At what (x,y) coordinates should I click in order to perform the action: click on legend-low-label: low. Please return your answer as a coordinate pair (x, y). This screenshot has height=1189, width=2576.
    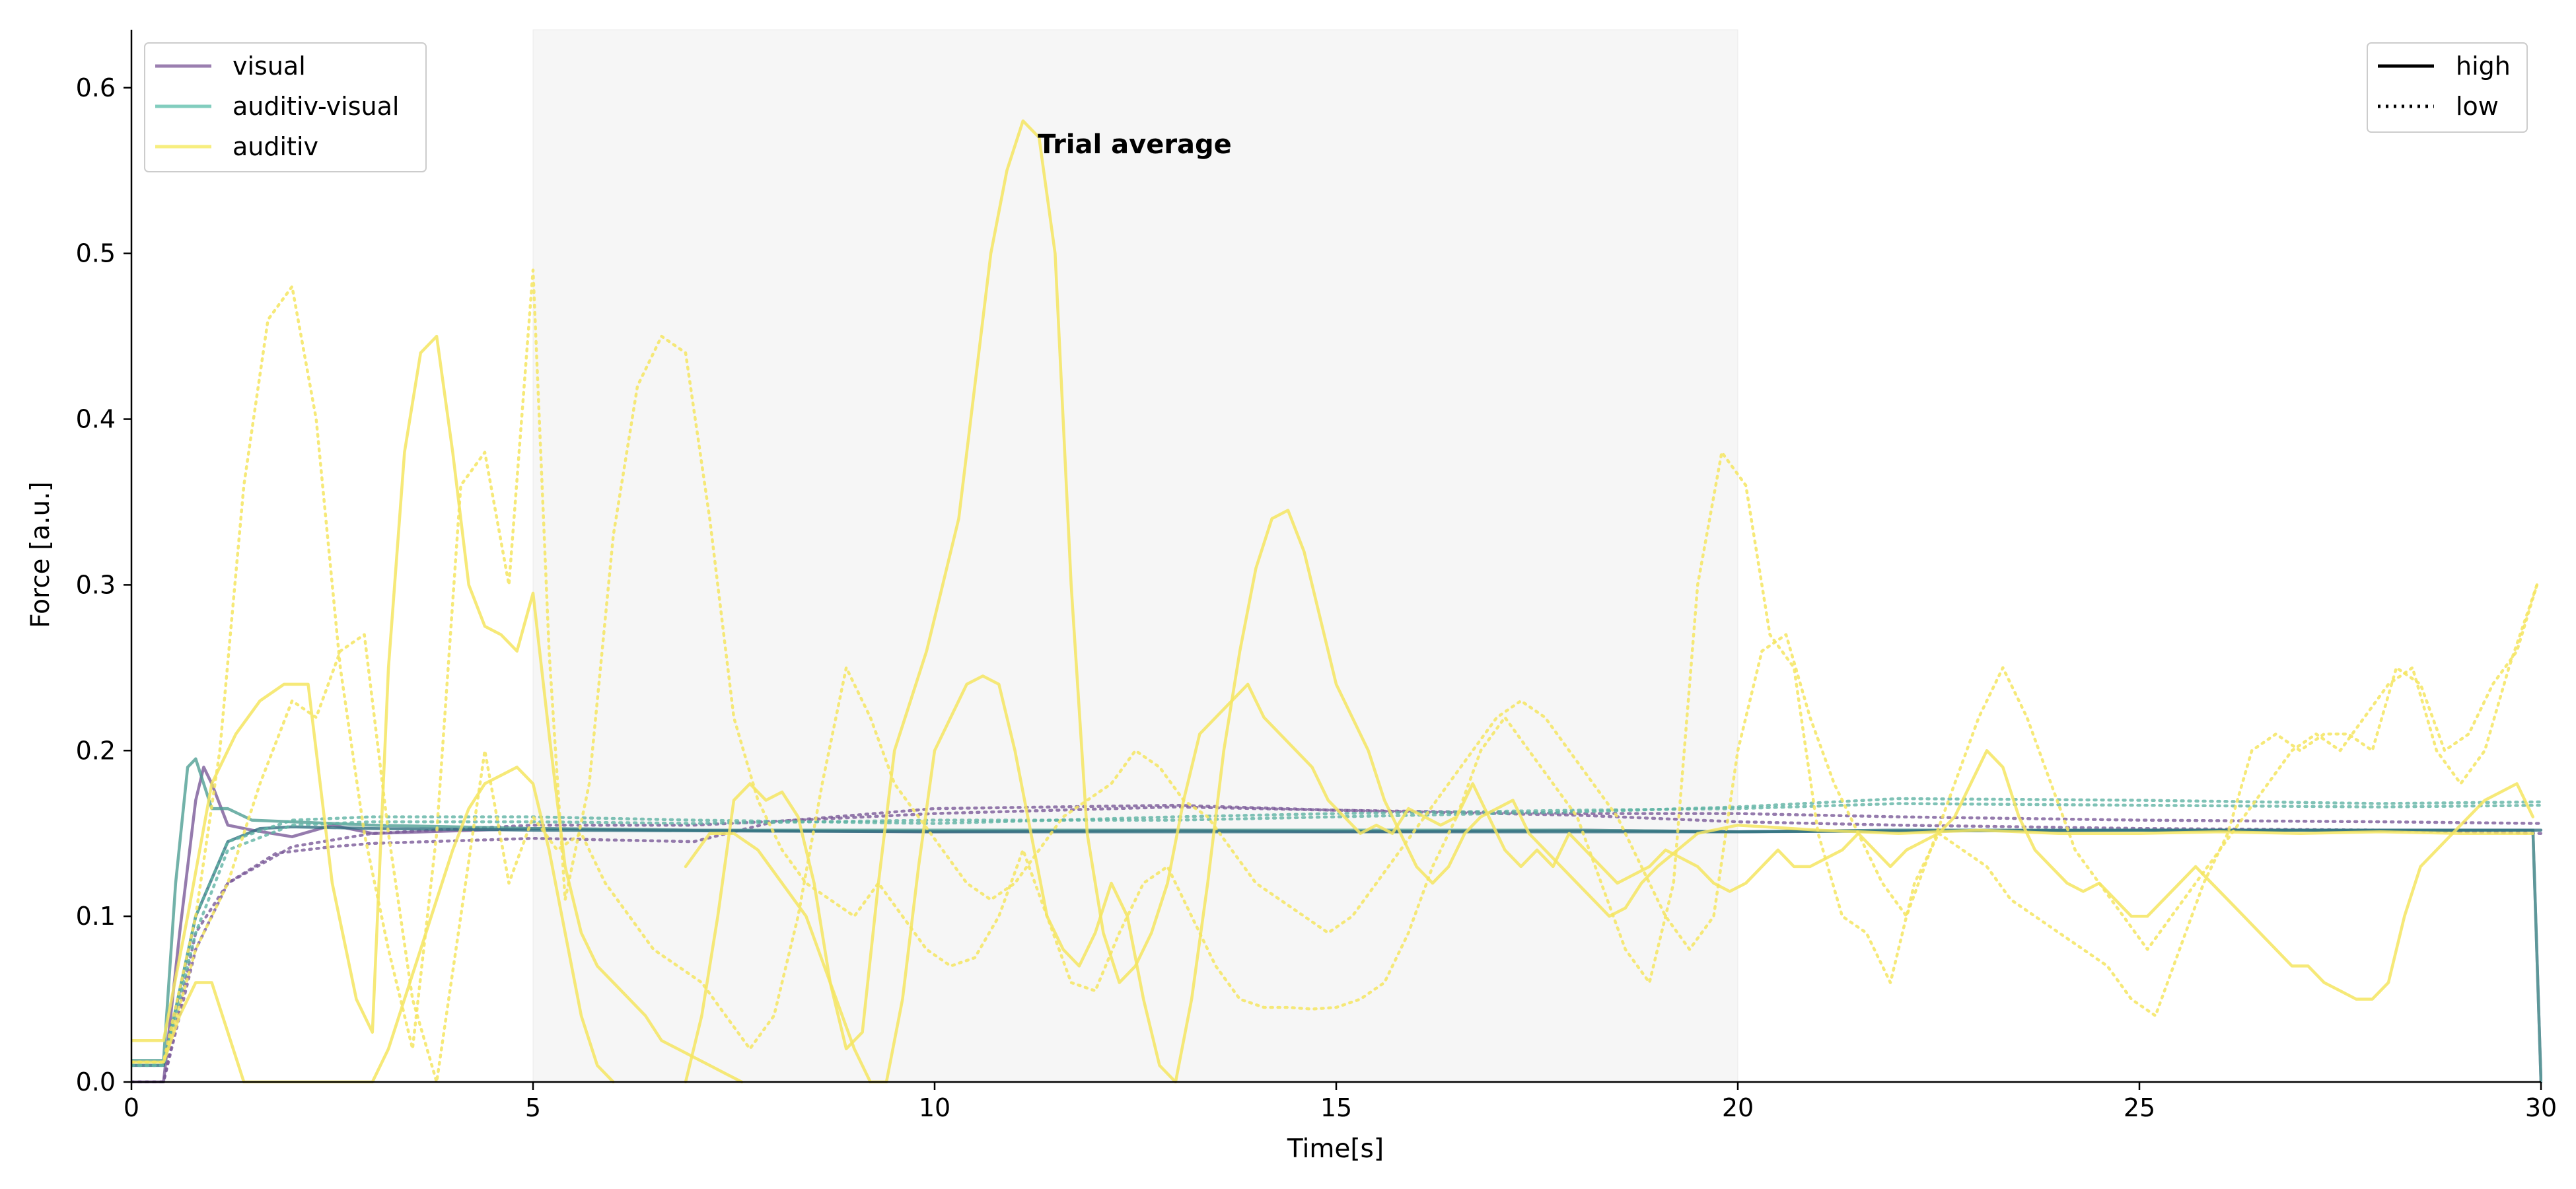
    Looking at the image, I should click on (2478, 106).